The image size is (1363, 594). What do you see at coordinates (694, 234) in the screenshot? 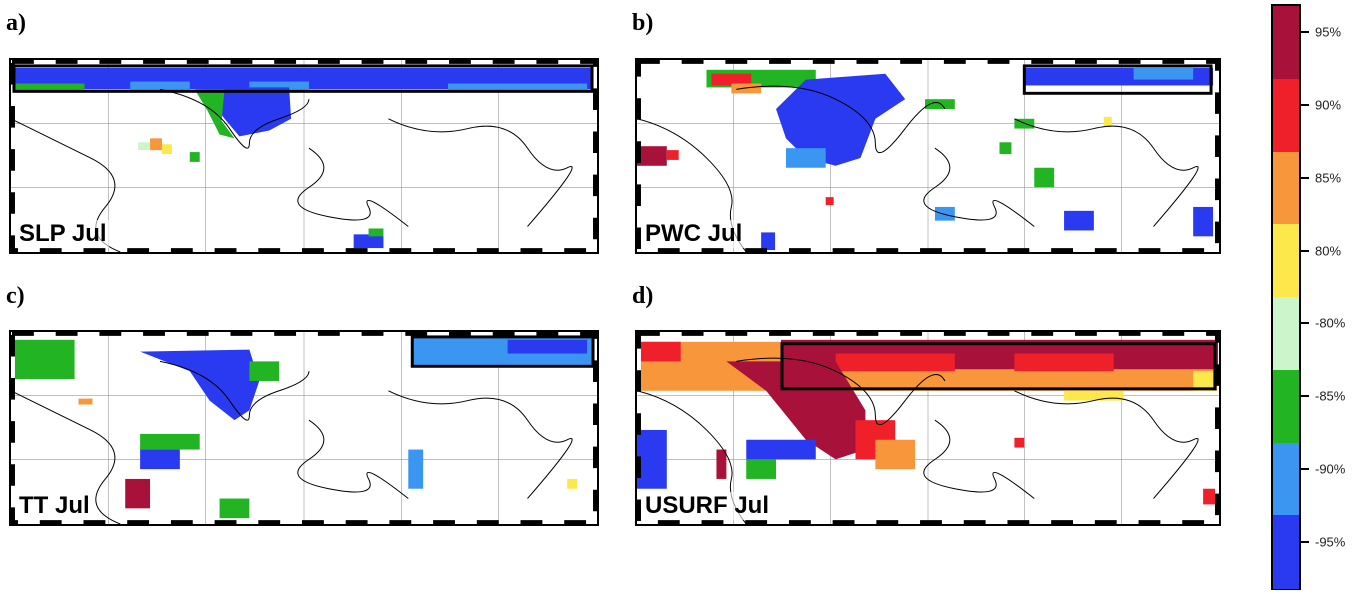
I see `map-b-label: PWC Jul` at bounding box center [694, 234].